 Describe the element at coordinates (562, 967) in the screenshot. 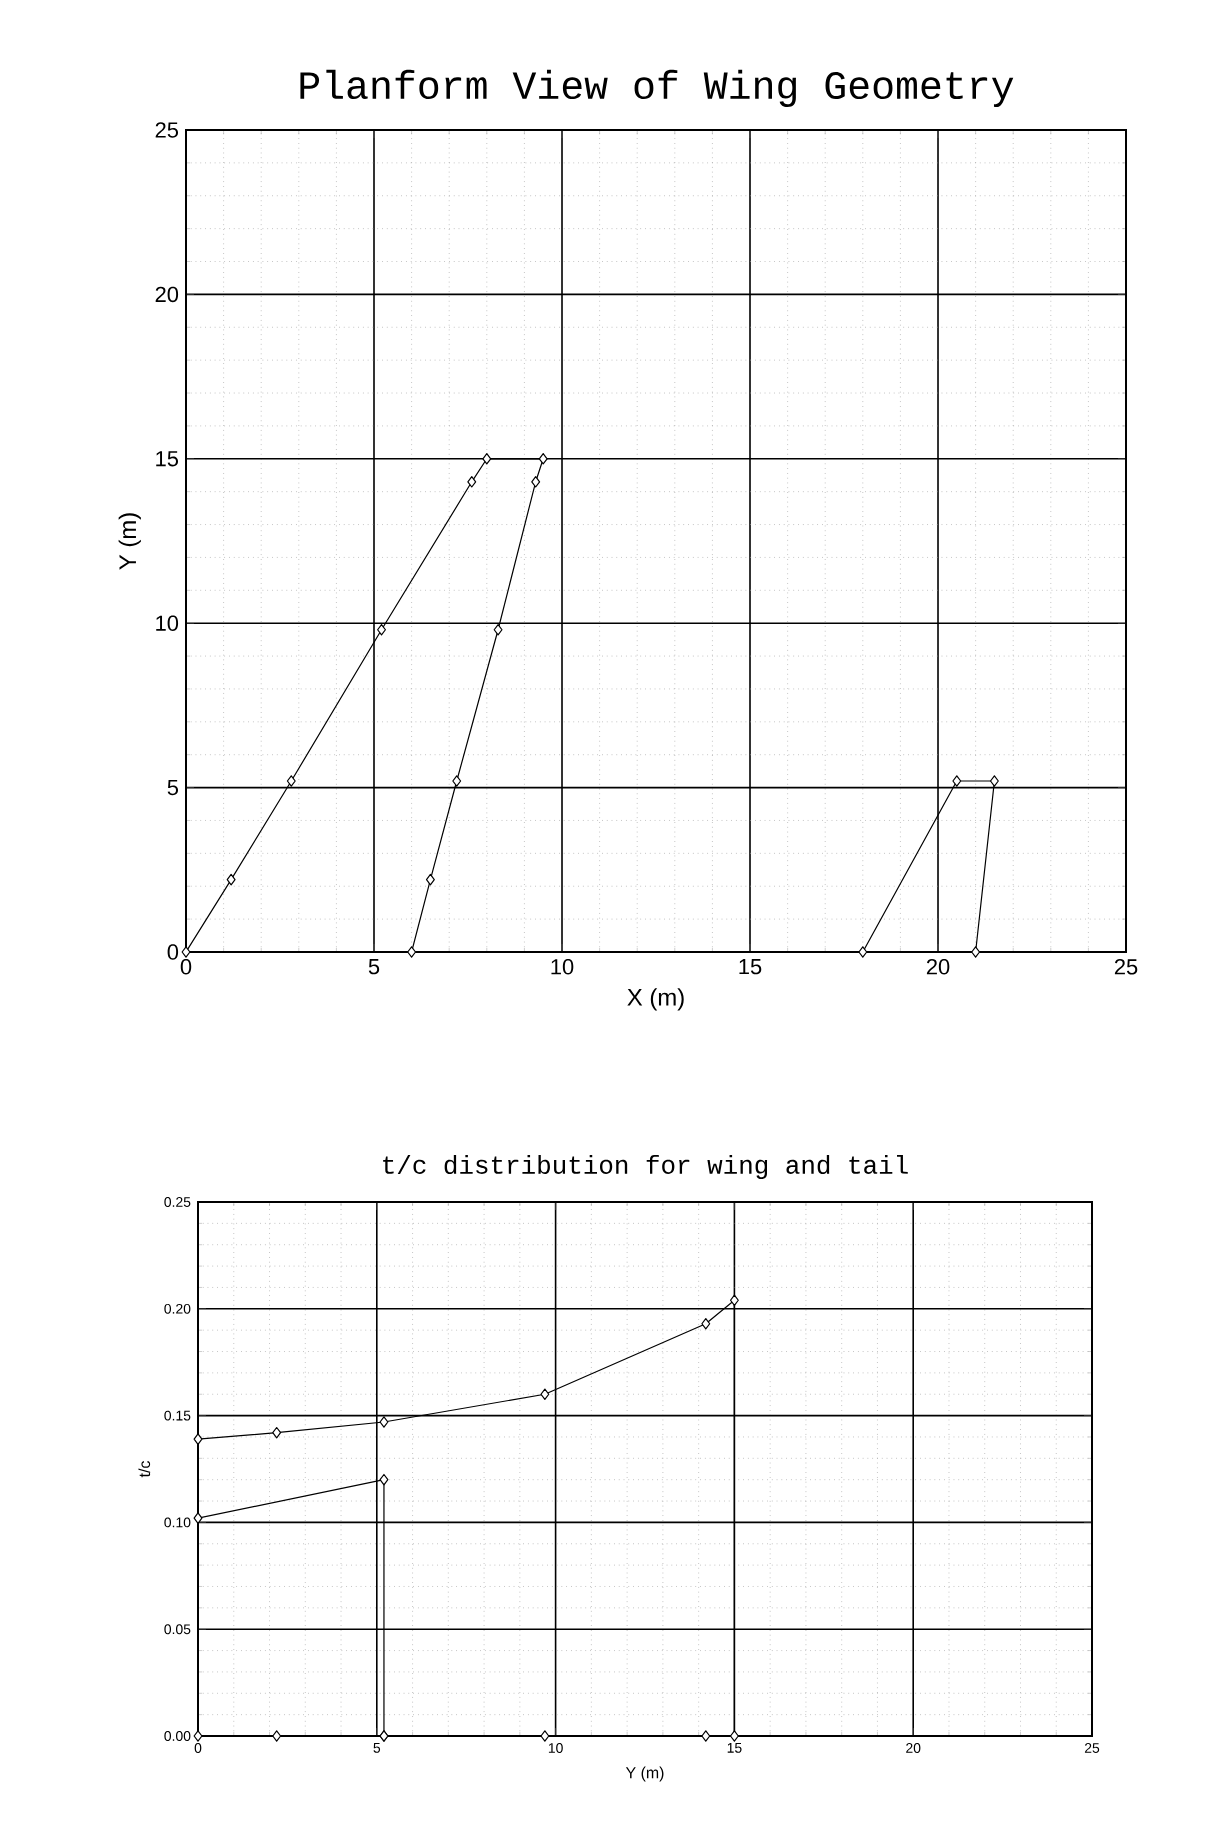

I see `x-tick-label: 10` at that location.